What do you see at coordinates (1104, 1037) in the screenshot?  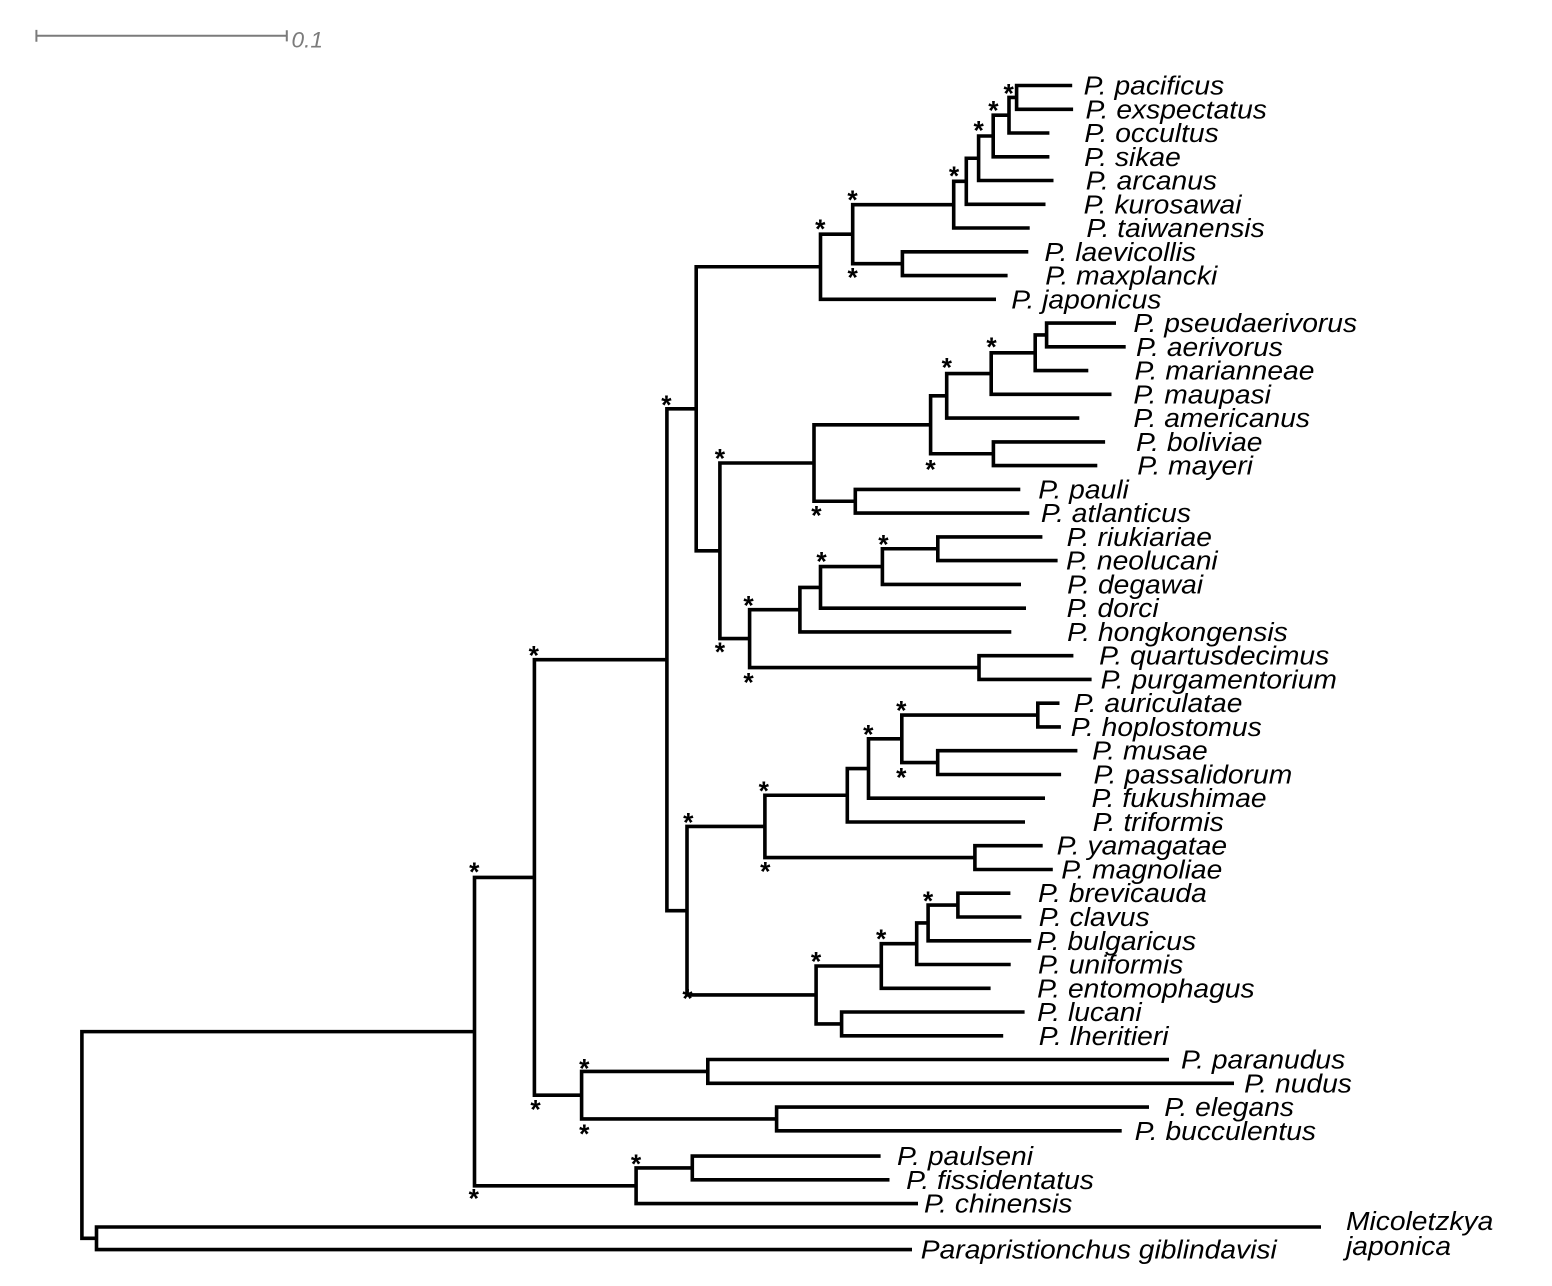 I see `svg-text: P. lheritieri` at bounding box center [1104, 1037].